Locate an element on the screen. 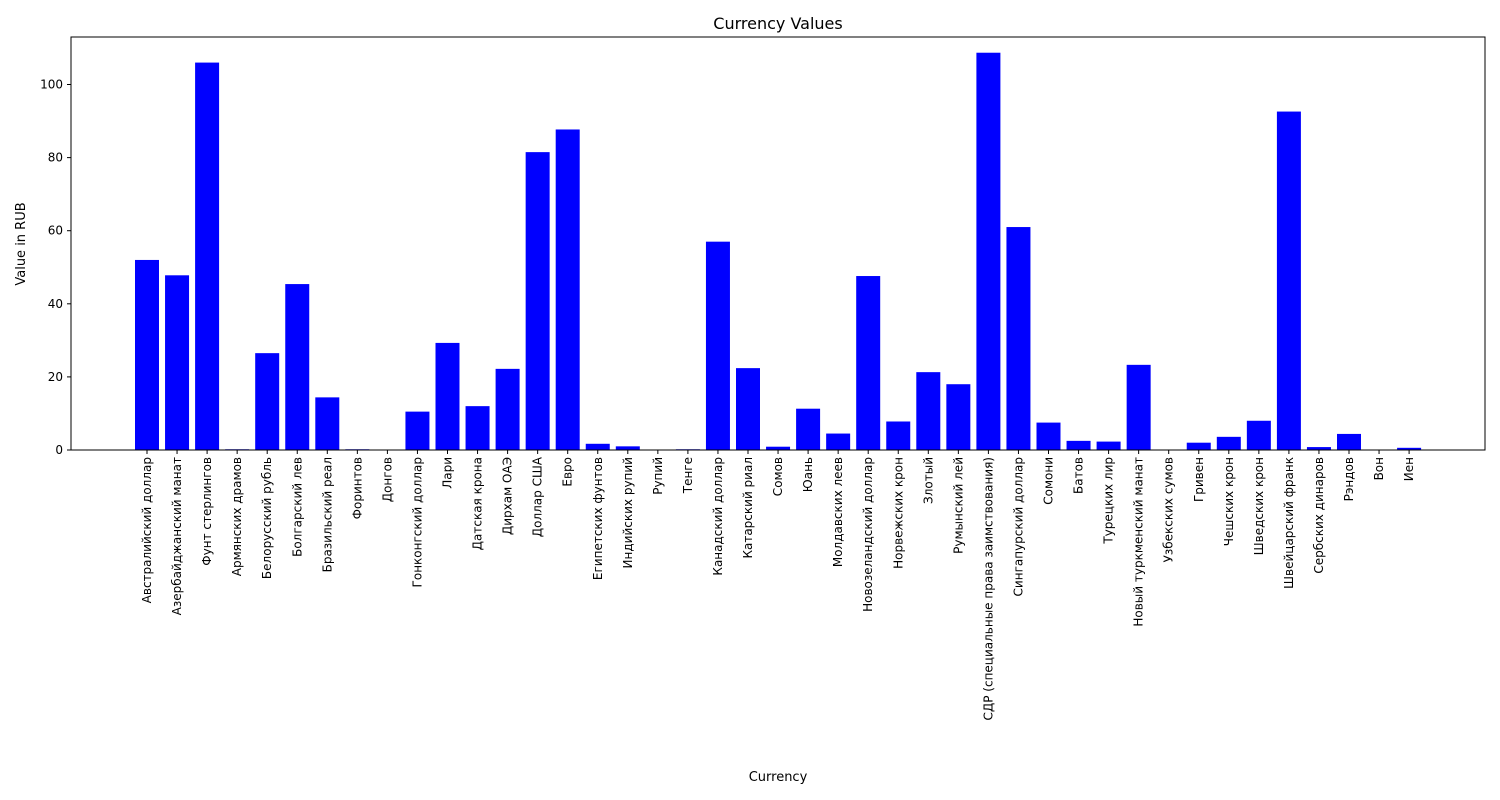 The width and height of the screenshot is (1500, 800). y-axis-label: Value in RUB is located at coordinates (21, 243).